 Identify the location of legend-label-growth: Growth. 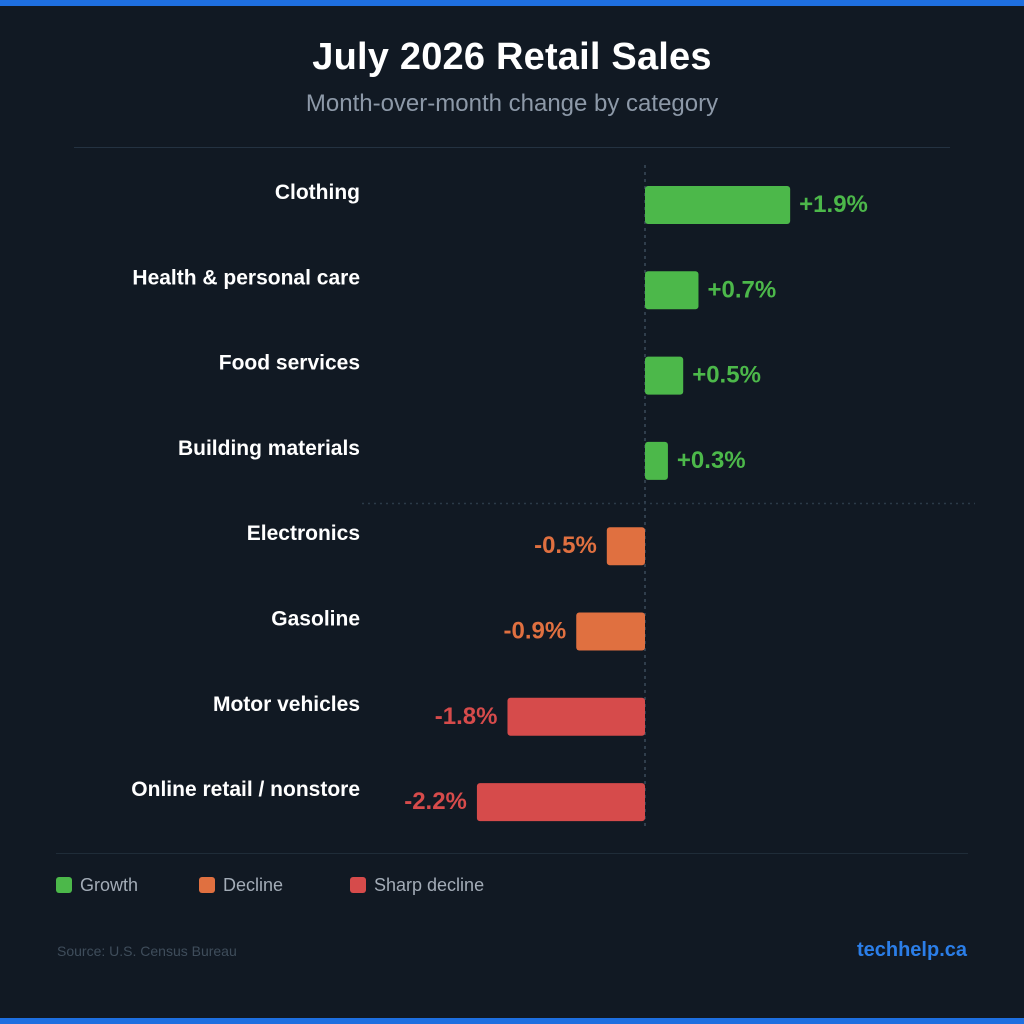
(109, 885).